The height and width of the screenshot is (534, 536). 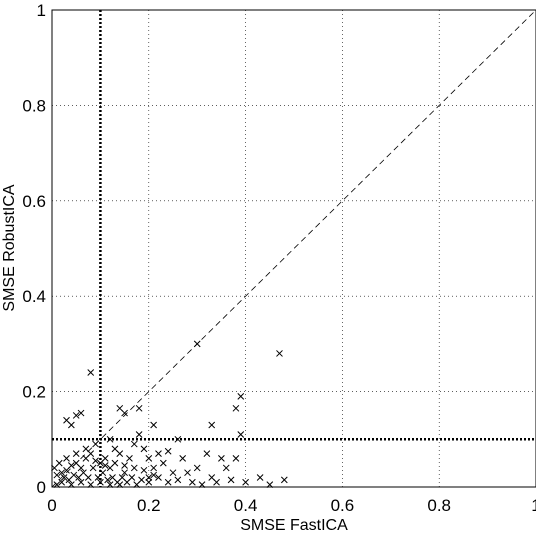 What do you see at coordinates (246, 505) in the screenshot?
I see `x-tick-label: 0.4` at bounding box center [246, 505].